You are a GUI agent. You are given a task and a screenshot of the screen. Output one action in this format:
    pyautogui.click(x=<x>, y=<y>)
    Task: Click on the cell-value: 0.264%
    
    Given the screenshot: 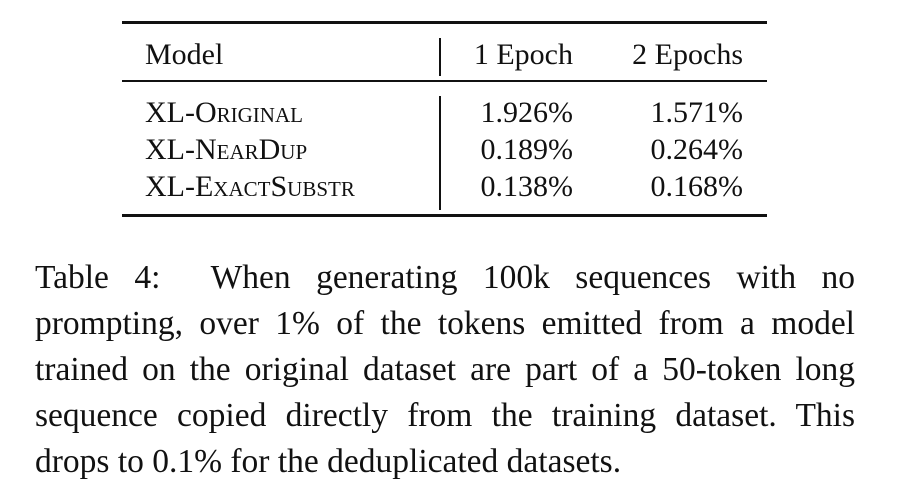 What is the action you would take?
    pyautogui.click(x=697, y=149)
    